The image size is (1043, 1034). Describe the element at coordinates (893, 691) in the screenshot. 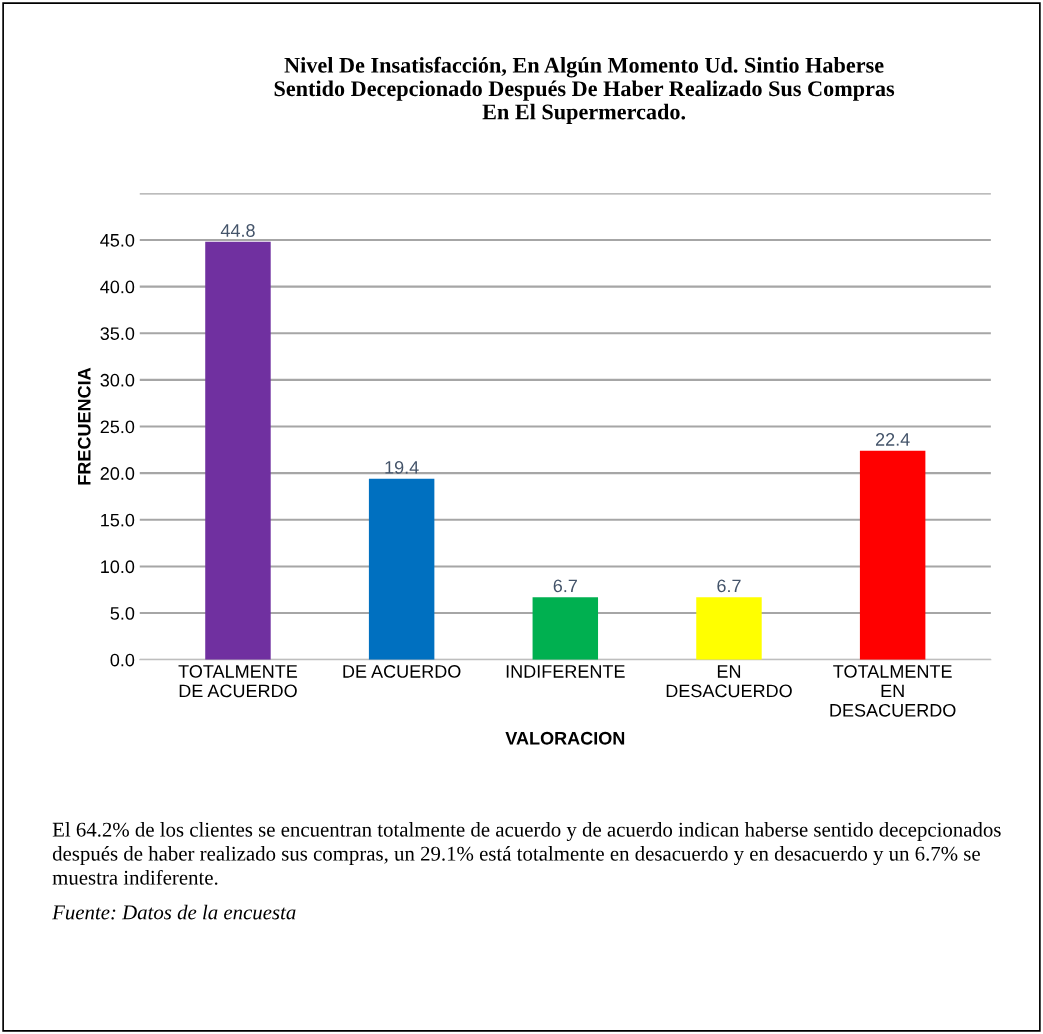

I see `x-tick-label: TOTALMENTE EN DESACUERDO` at that location.